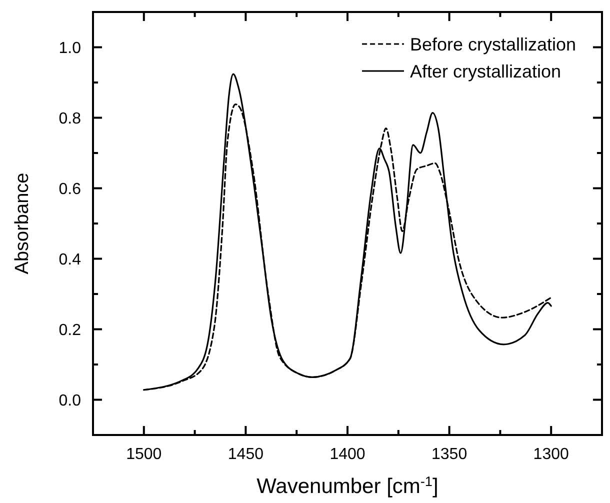  What do you see at coordinates (246, 454) in the screenshot?
I see `x-tick-label: 1450` at bounding box center [246, 454].